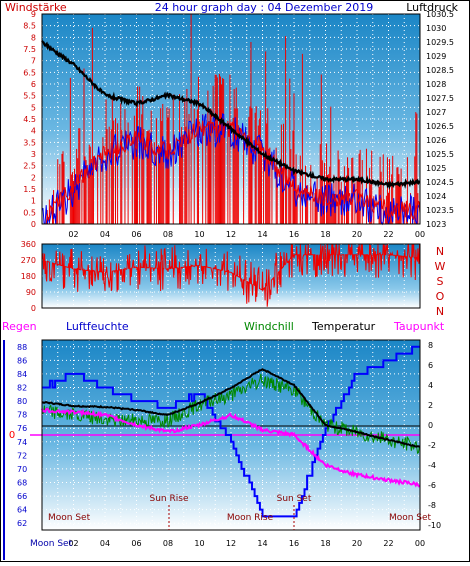 Image resolution: width=470 pixels, height=566 pixels. I want to click on pressure-tick-label: 1023, so click(436, 224).